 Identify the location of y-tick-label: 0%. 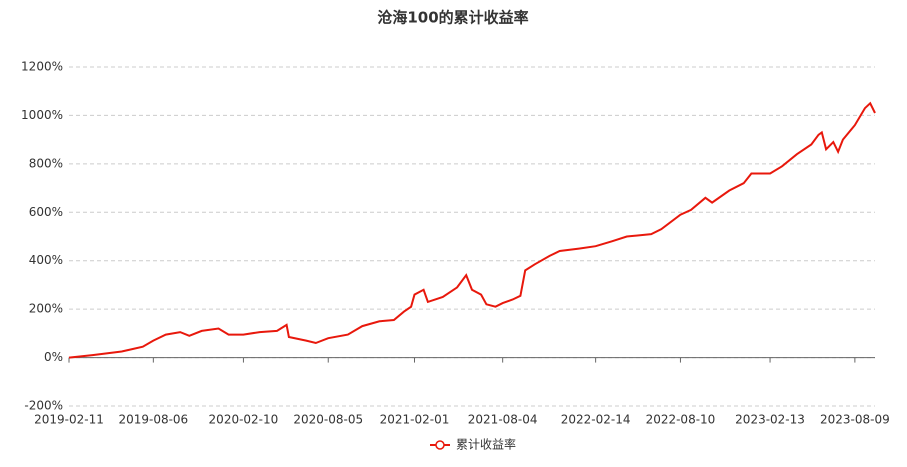
(53, 357).